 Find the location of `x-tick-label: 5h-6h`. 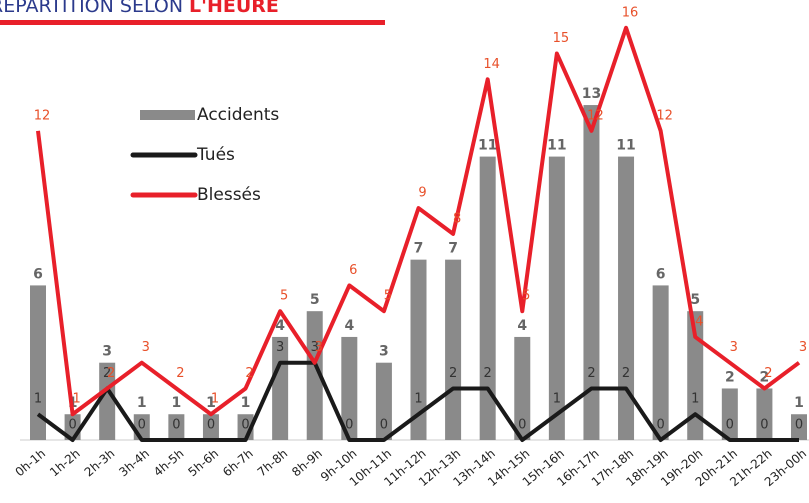

x-tick-label: 5h-6h is located at coordinates (203, 462).